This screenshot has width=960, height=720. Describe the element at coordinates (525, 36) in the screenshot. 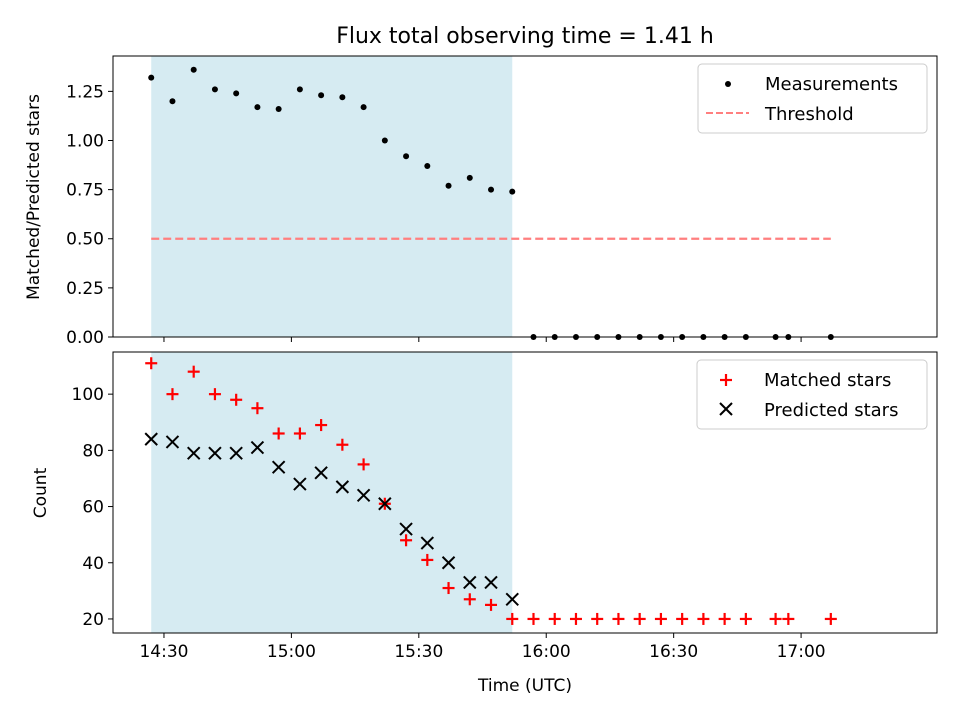

I see `chart-title: Flux total observing time = 1.41 h` at that location.